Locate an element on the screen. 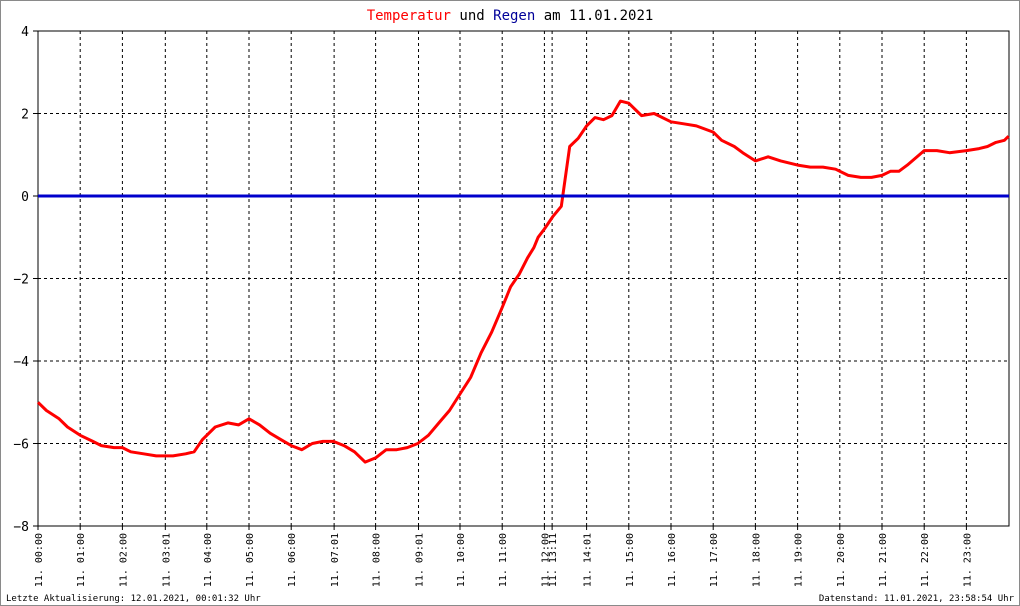 This screenshot has height=606, width=1020. chart-title: Temperatur und Regen am 11.01.2021 is located at coordinates (510, 16).